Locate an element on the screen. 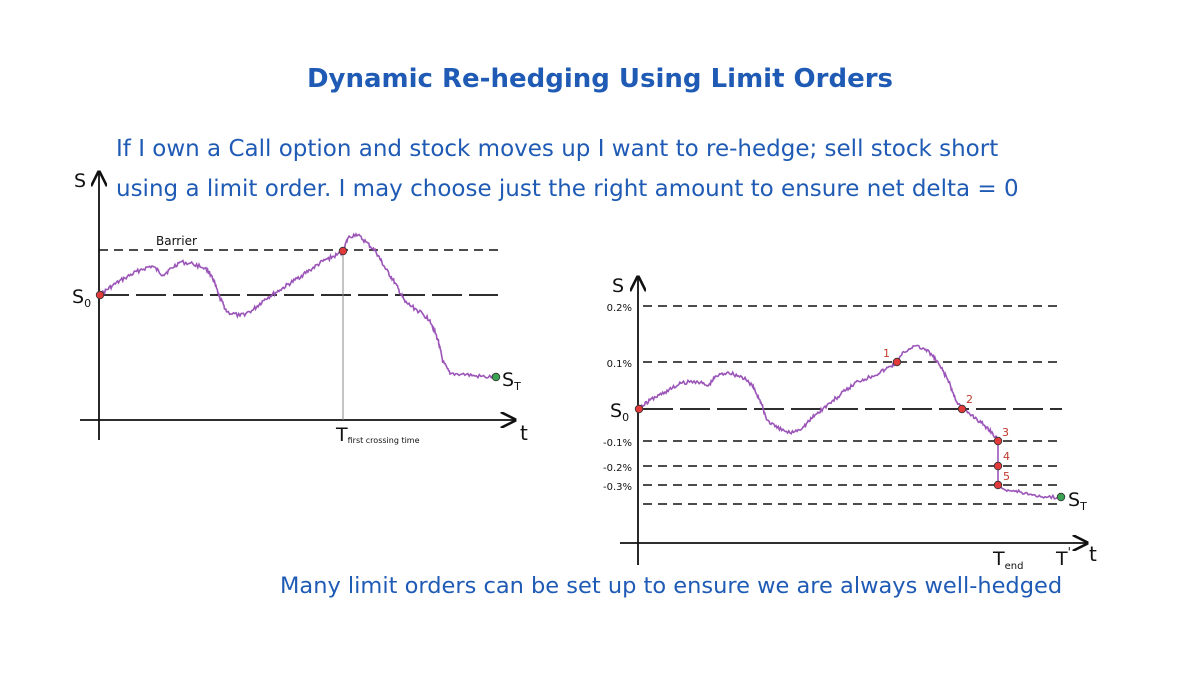 The width and height of the screenshot is (1200, 675). right-x-axis-label: t is located at coordinates (1093, 554).